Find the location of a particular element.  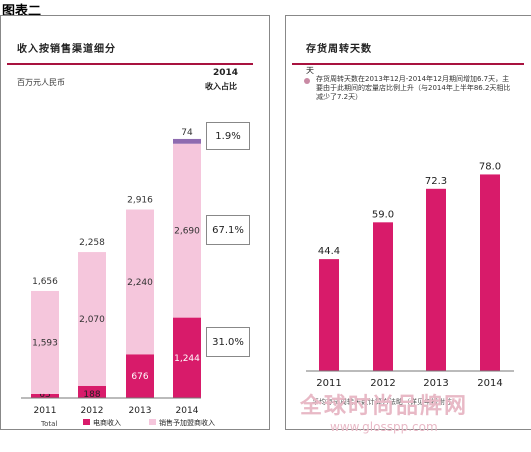

bar-middle-2014 is located at coordinates (187, 230).